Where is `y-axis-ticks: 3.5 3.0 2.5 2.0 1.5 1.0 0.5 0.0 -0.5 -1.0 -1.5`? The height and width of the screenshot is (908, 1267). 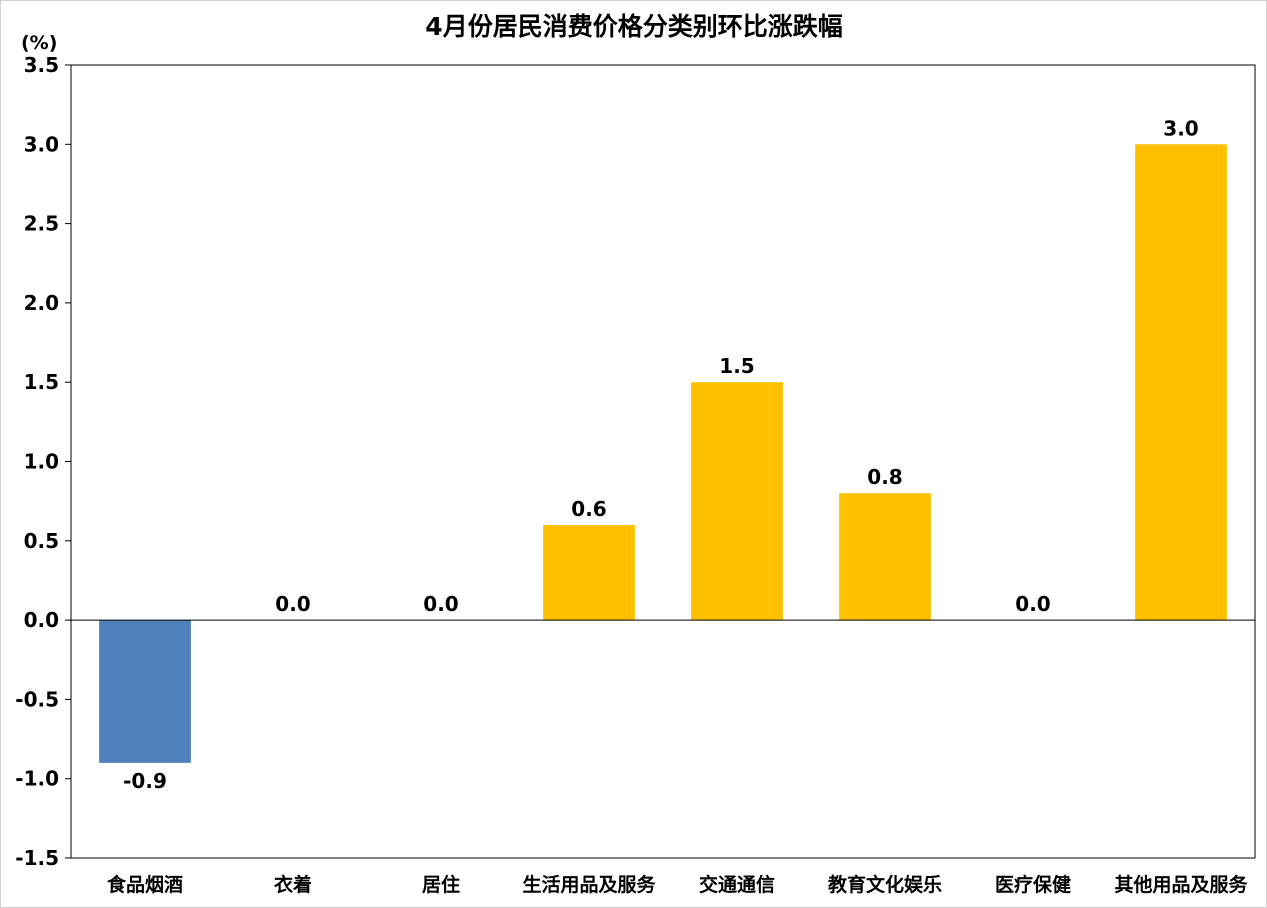
y-axis-ticks: 3.5 3.0 2.5 2.0 1.5 1.0 0.5 0.0 -0.5 -1.0 -1.5 is located at coordinates (43, 461).